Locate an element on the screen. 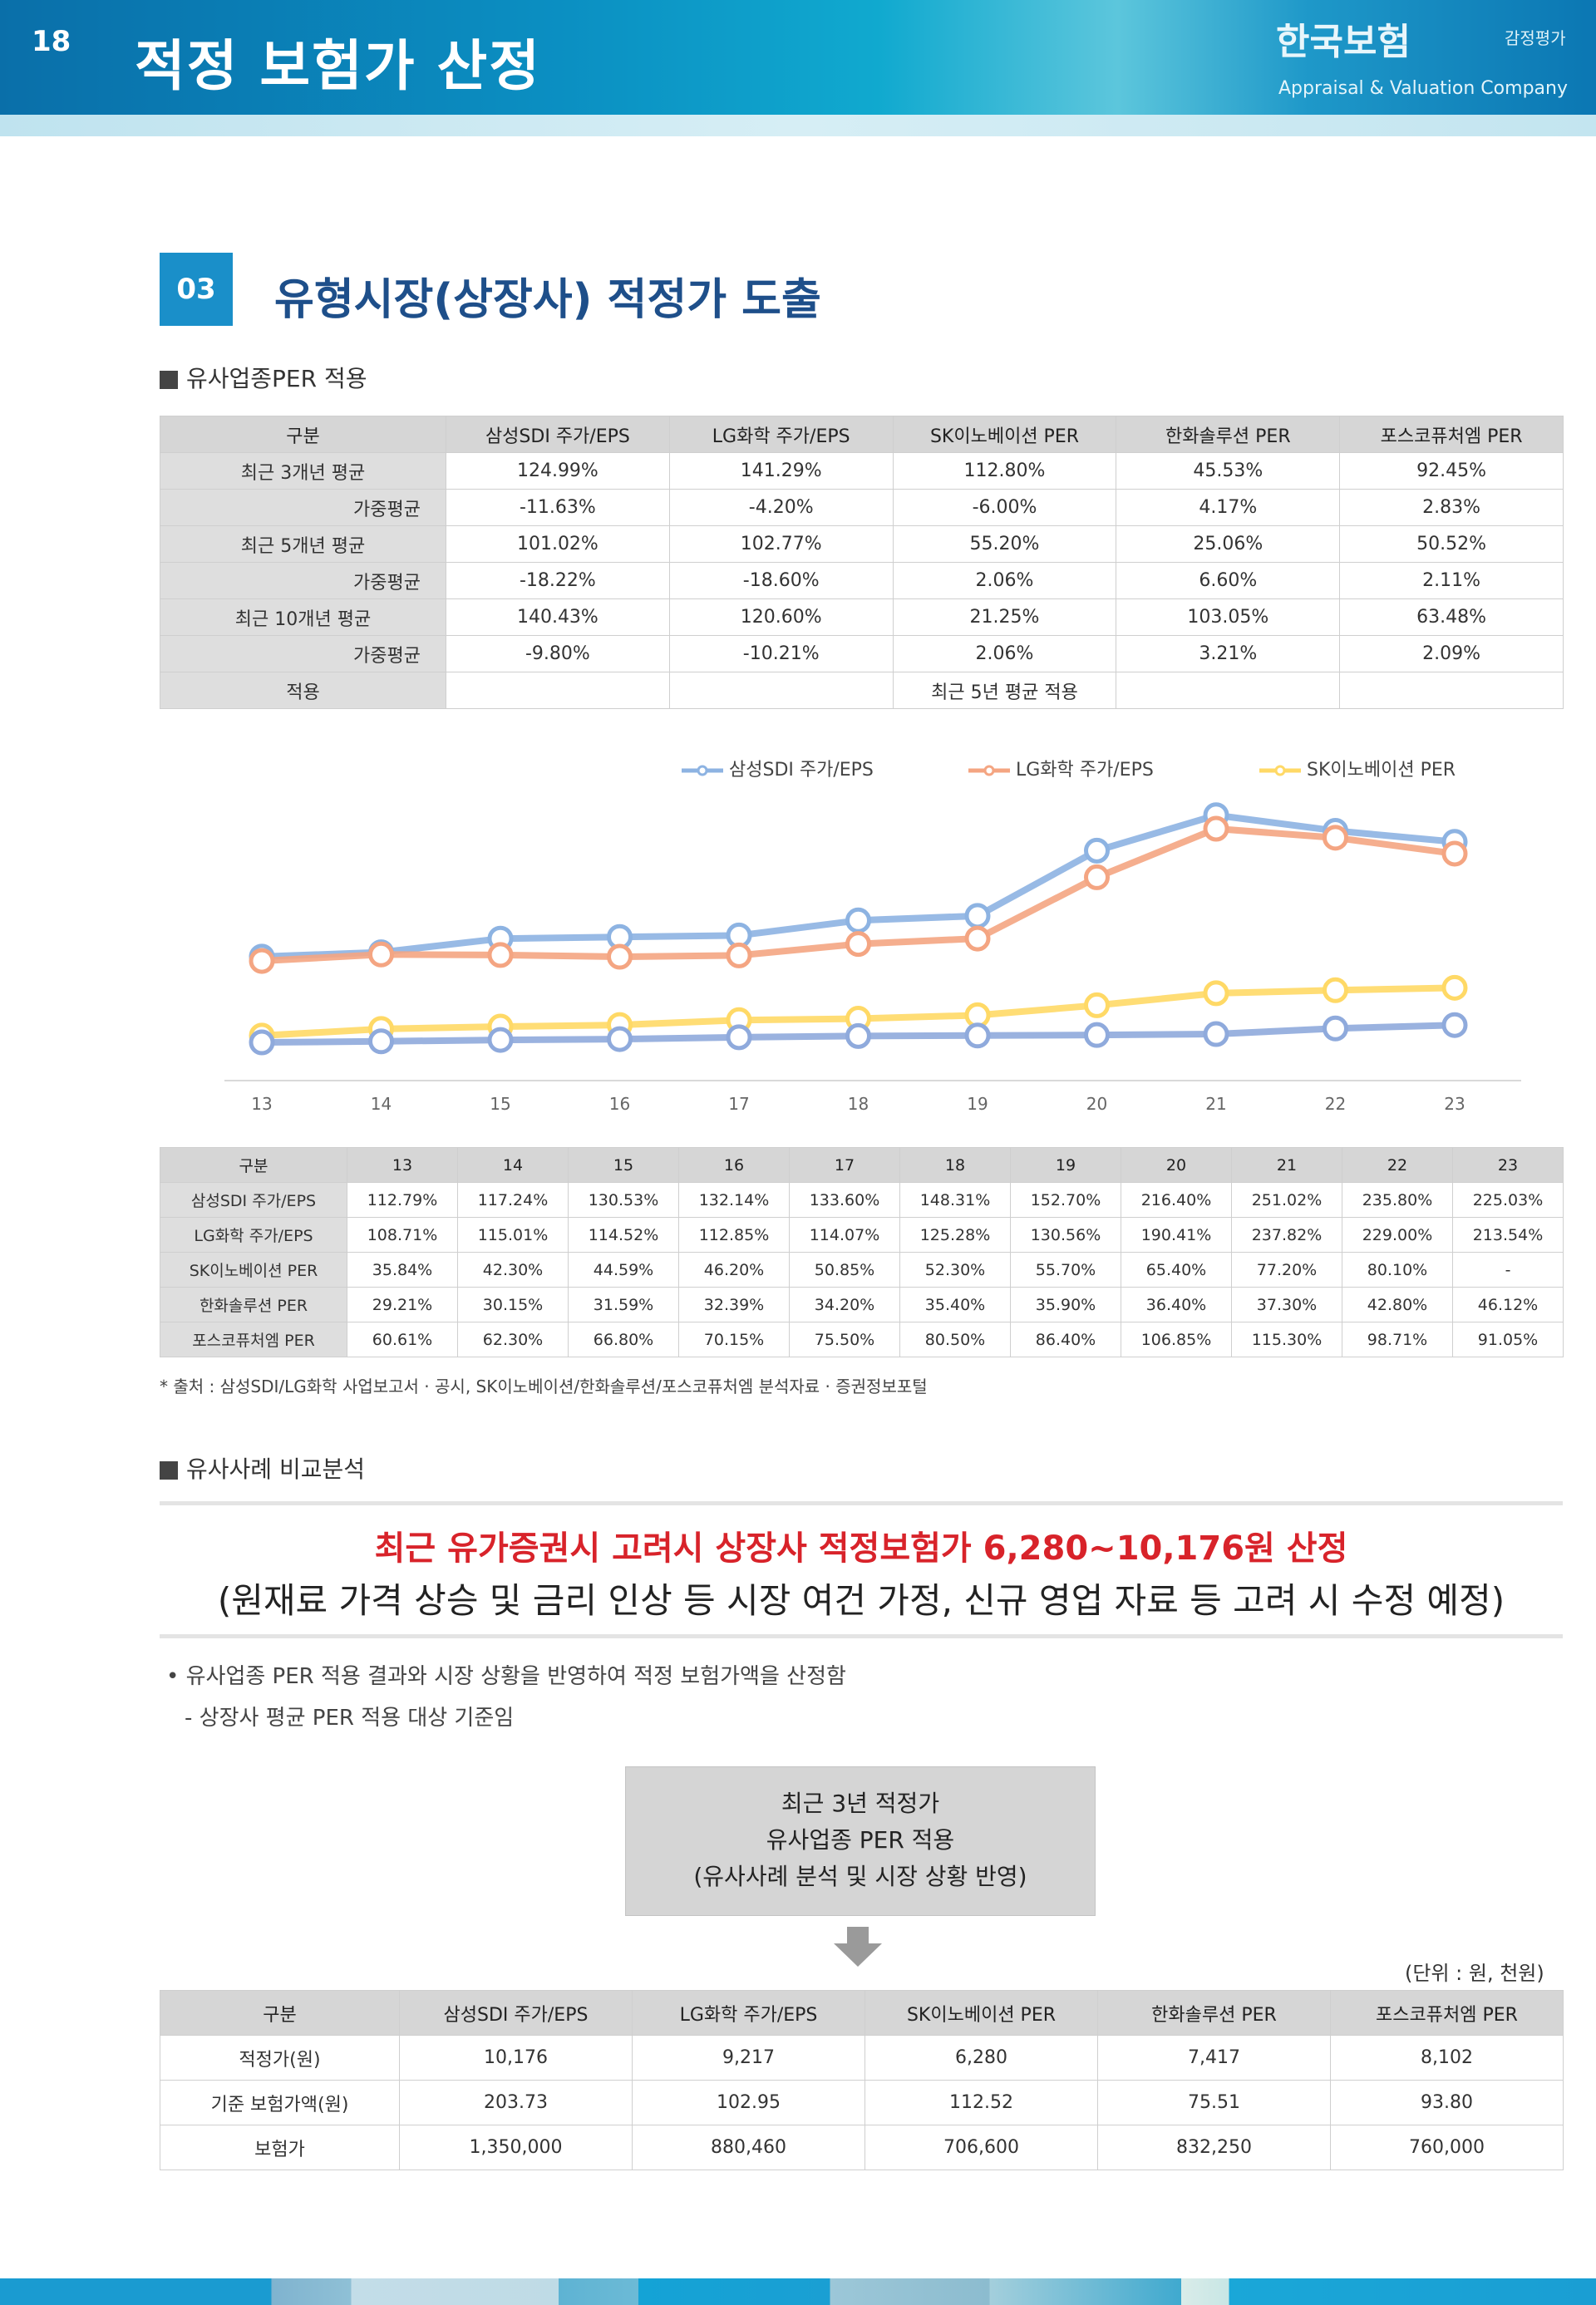 The image size is (1596, 2305). section-title: 유형시장(상장사) 적정가 도출 is located at coordinates (547, 300).